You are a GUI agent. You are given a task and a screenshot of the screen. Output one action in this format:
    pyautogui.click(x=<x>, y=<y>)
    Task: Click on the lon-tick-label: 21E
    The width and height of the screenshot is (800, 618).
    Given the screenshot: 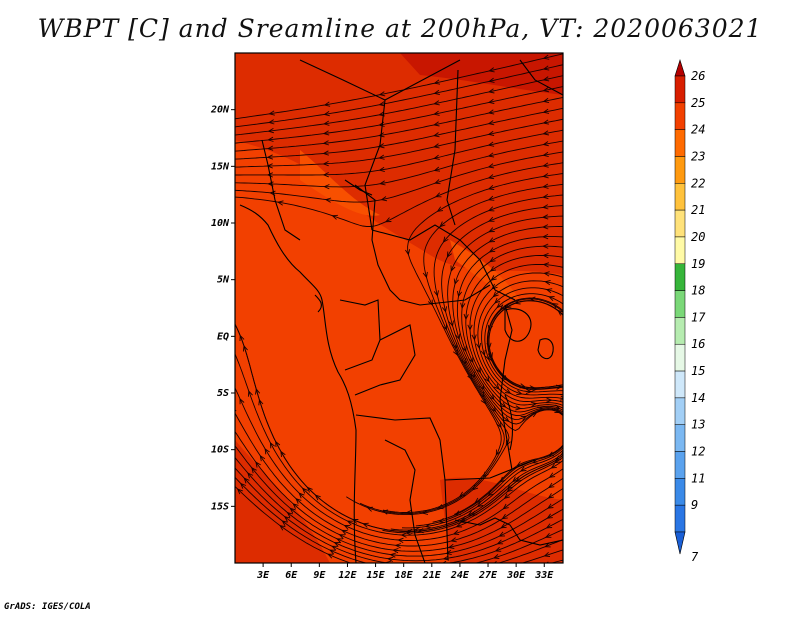 What is the action you would take?
    pyautogui.click(x=432, y=575)
    